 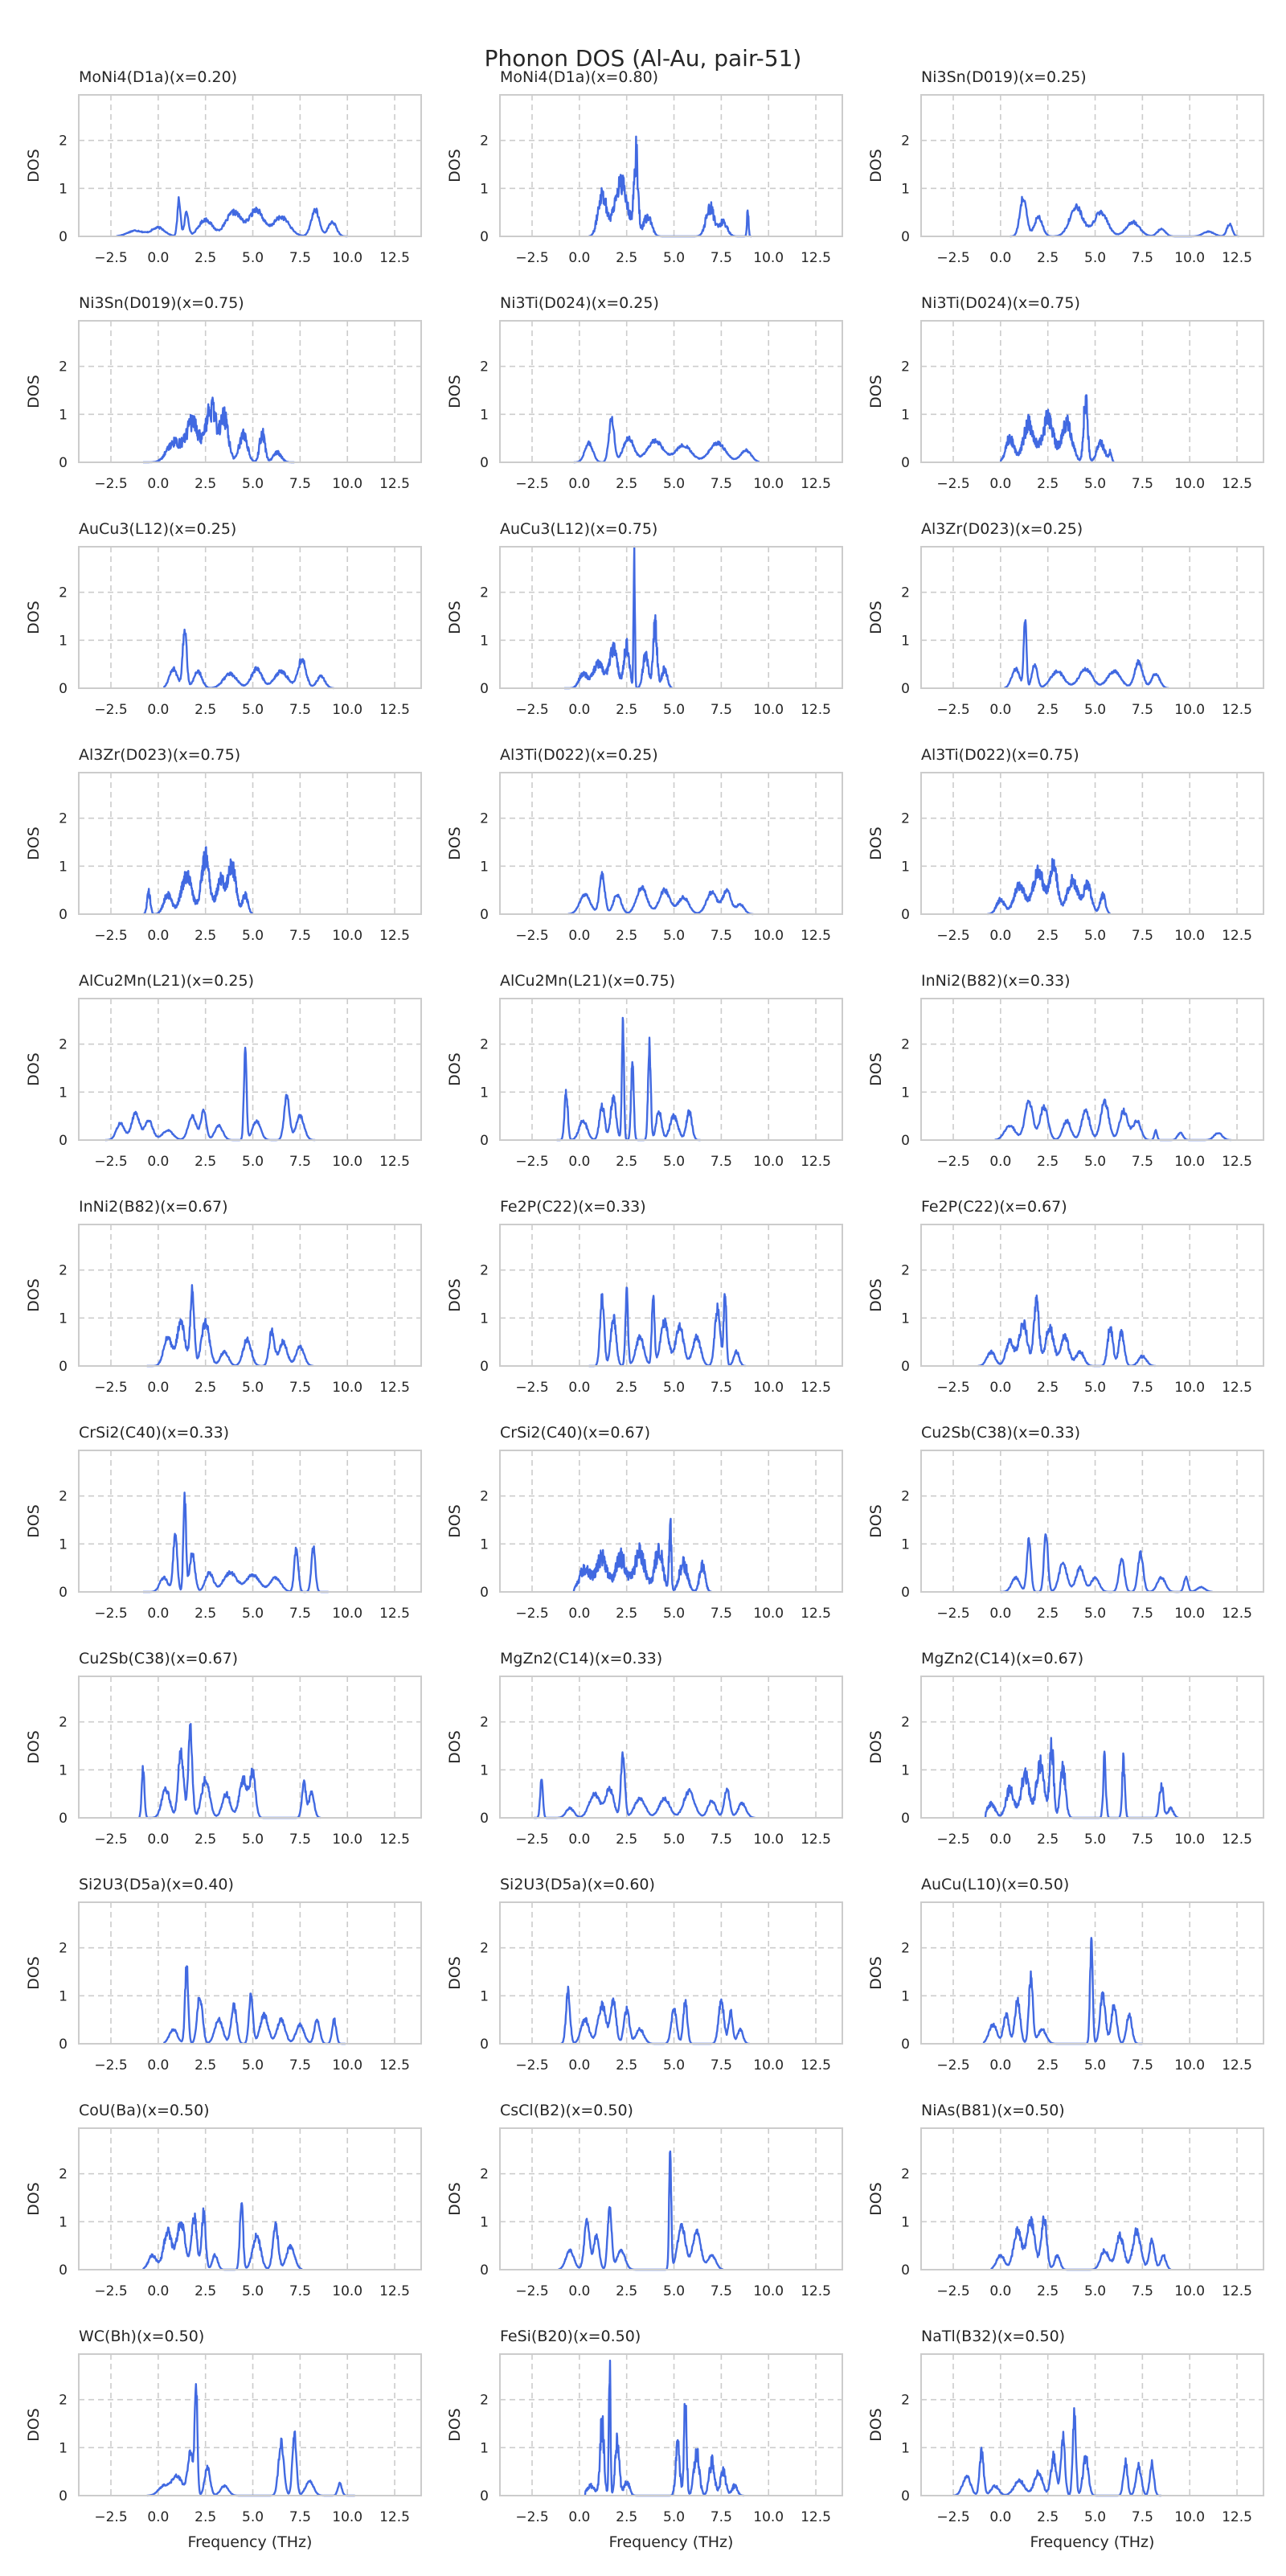 I want to click on subplot-title: CrSi2(C40)(x=0.67), so click(x=575, y=1433).